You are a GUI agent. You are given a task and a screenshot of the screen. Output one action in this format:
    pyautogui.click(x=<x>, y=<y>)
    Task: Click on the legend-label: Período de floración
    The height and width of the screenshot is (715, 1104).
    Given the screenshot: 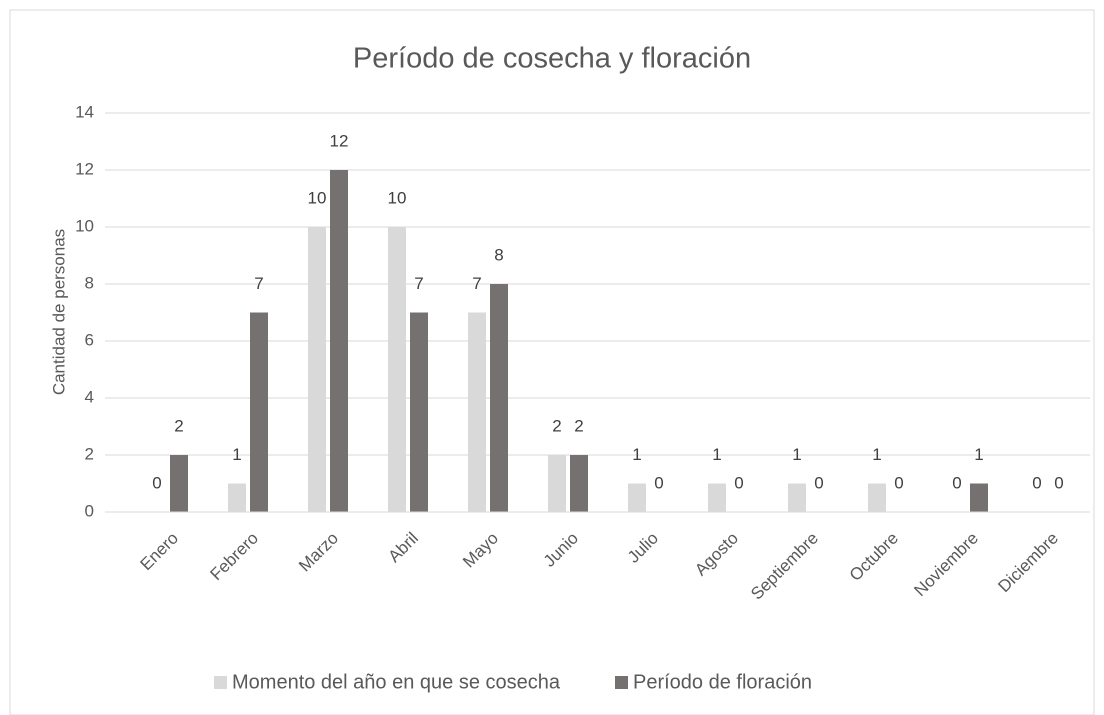 What is the action you would take?
    pyautogui.click(x=722, y=682)
    